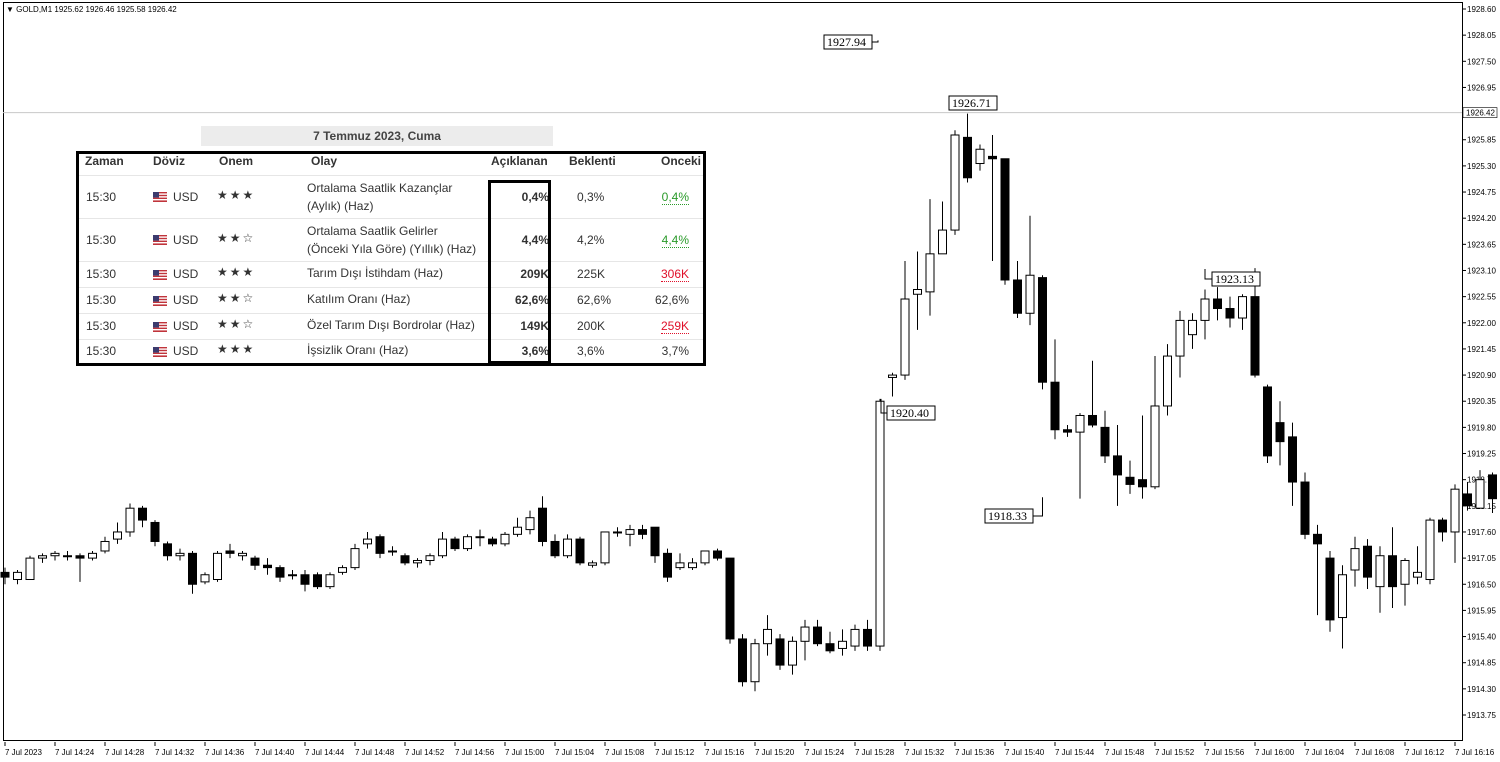 The width and height of the screenshot is (1500, 762). Describe the element at coordinates (1481, 689) in the screenshot. I see `y-tick-label: 1914.30` at that location.